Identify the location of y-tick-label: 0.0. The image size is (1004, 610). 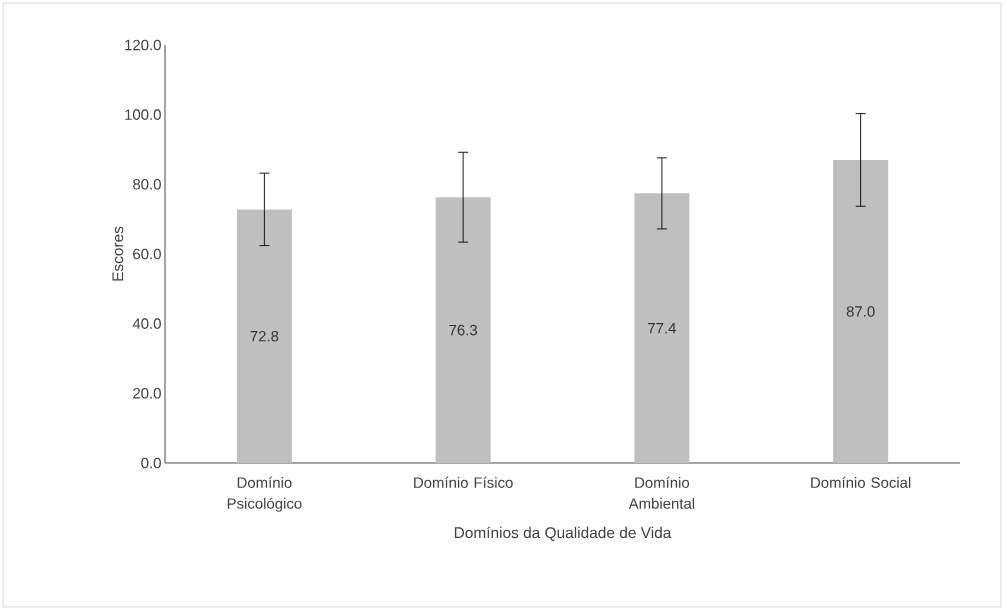
(151, 463).